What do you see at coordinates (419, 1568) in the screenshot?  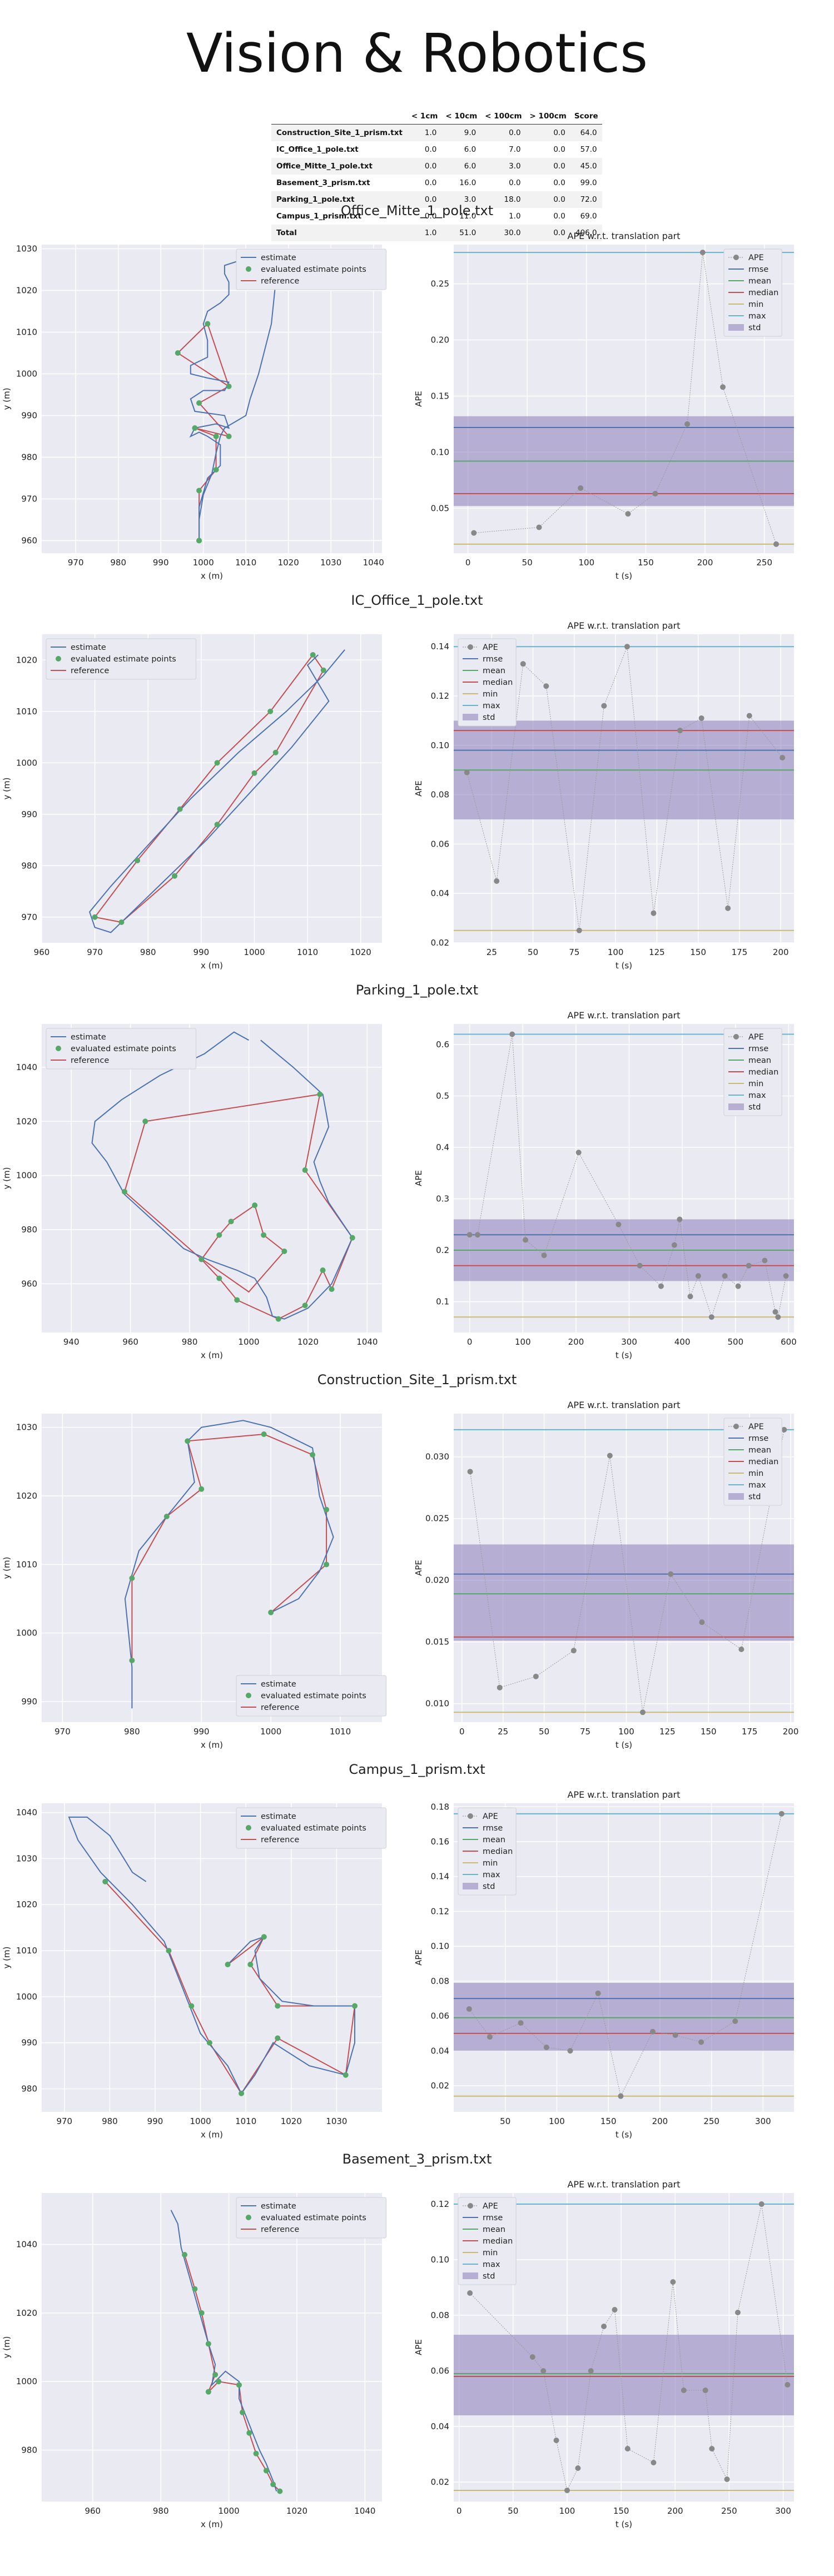 I see `y-axis-label: APE` at bounding box center [419, 1568].